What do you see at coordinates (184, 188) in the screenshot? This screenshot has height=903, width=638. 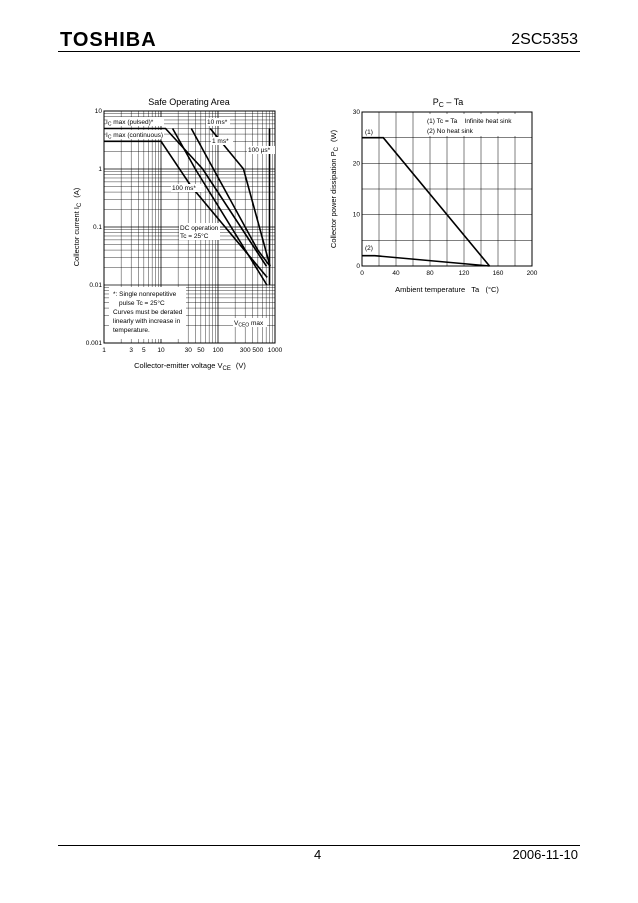 I see `soa-ann-100ms: 100 ms*` at bounding box center [184, 188].